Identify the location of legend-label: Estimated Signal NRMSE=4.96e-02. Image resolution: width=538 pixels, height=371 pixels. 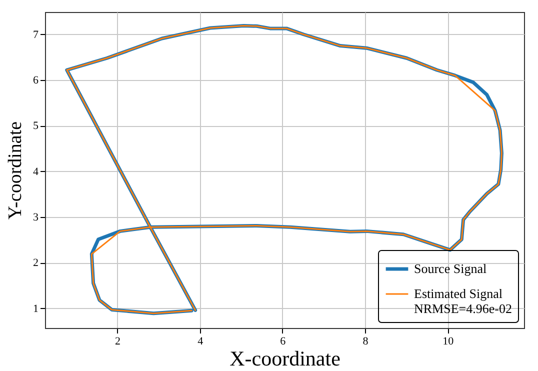
(463, 301).